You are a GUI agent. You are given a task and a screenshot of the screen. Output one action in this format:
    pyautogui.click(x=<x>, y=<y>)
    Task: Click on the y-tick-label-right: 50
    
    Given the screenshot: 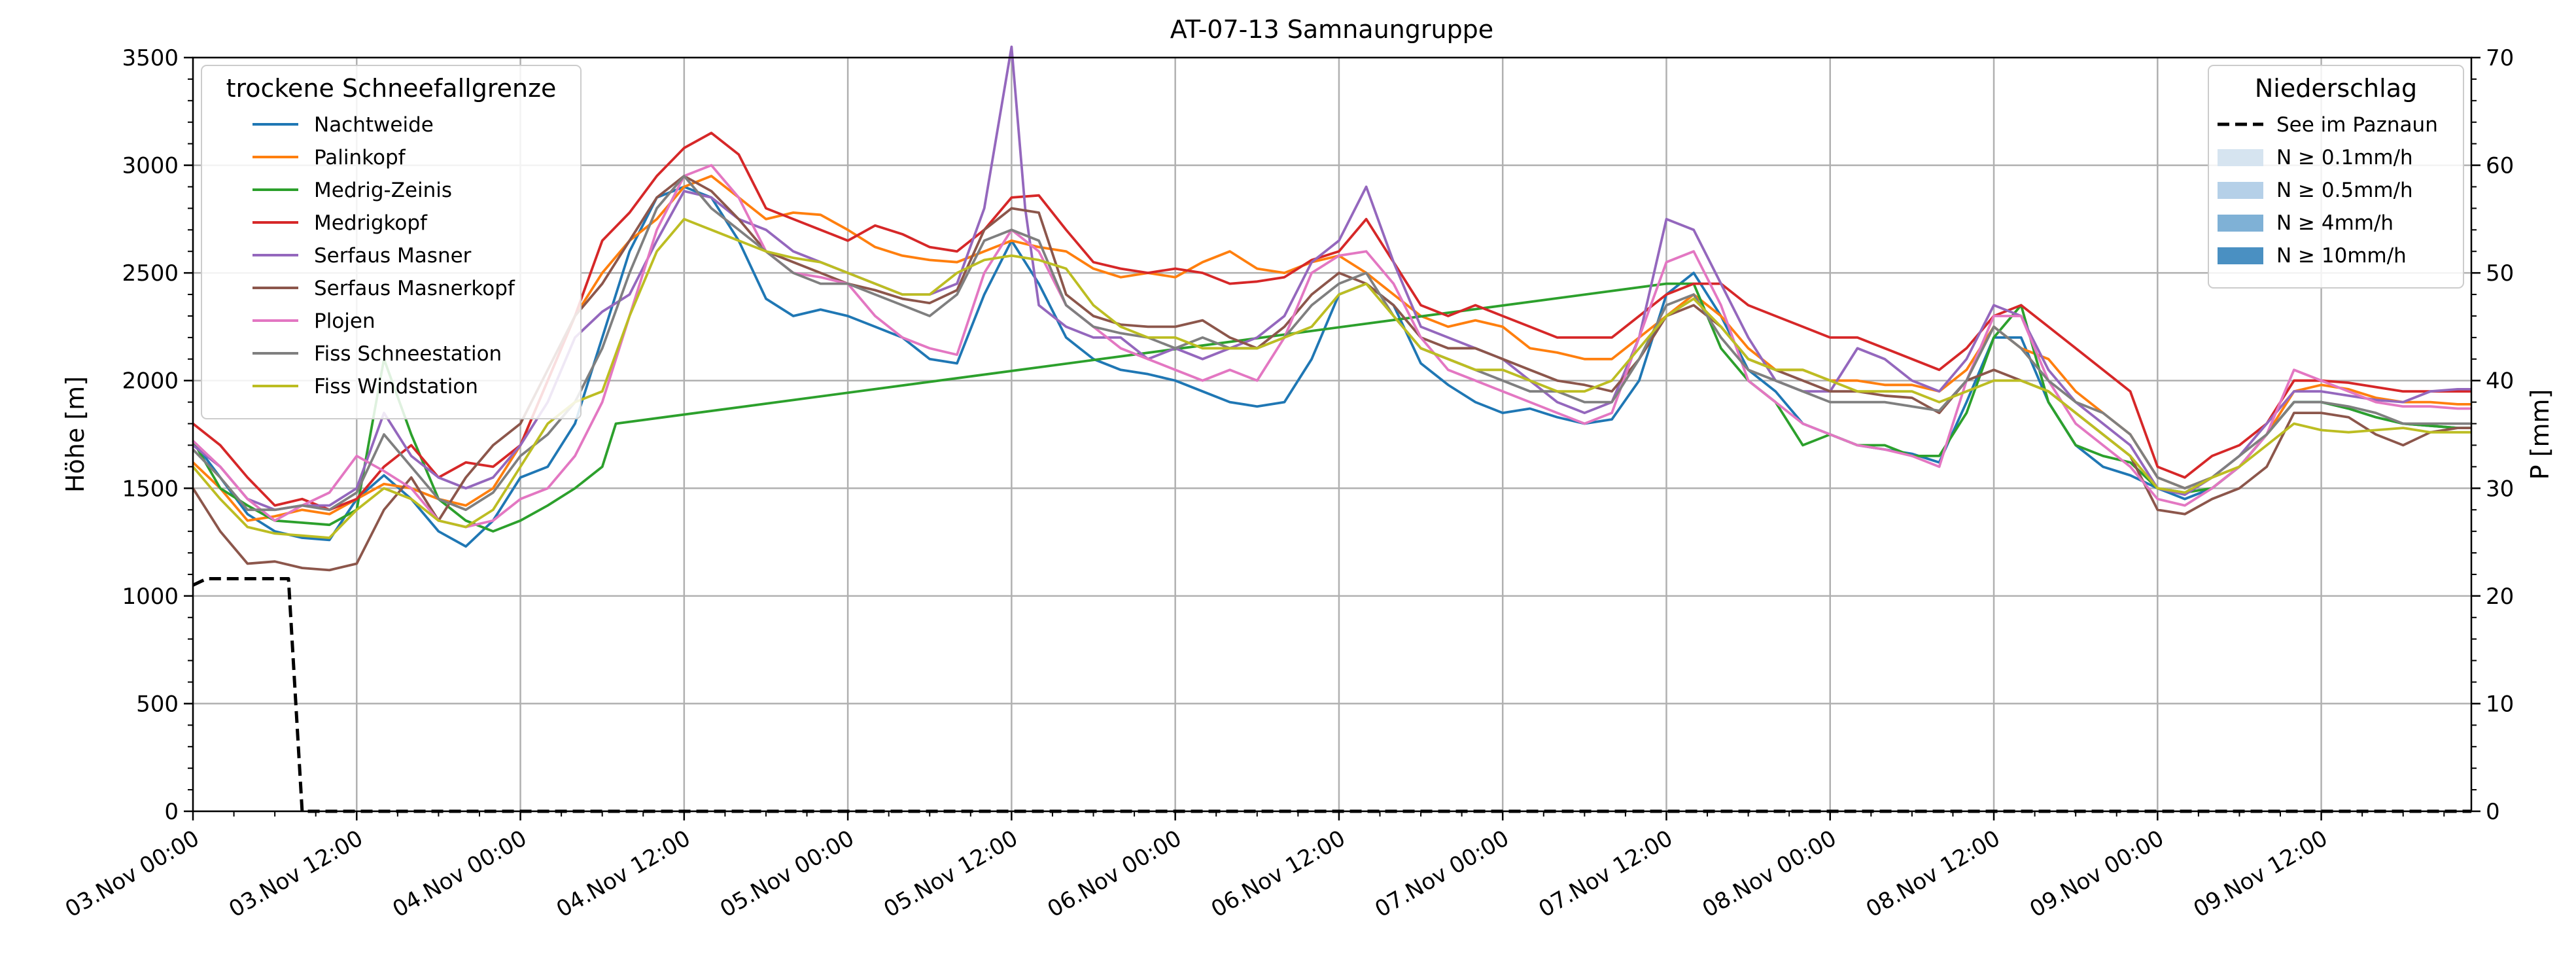 What is the action you would take?
    pyautogui.click(x=2500, y=273)
    